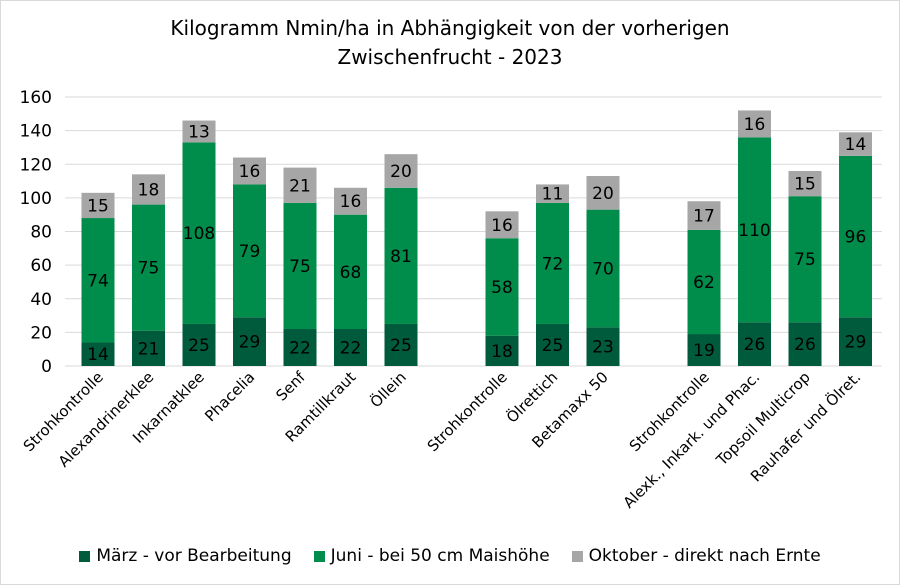 The image size is (900, 585). Describe the element at coordinates (763, 419) in the screenshot. I see `x-tick-label: Topsoil Multicrop` at that location.